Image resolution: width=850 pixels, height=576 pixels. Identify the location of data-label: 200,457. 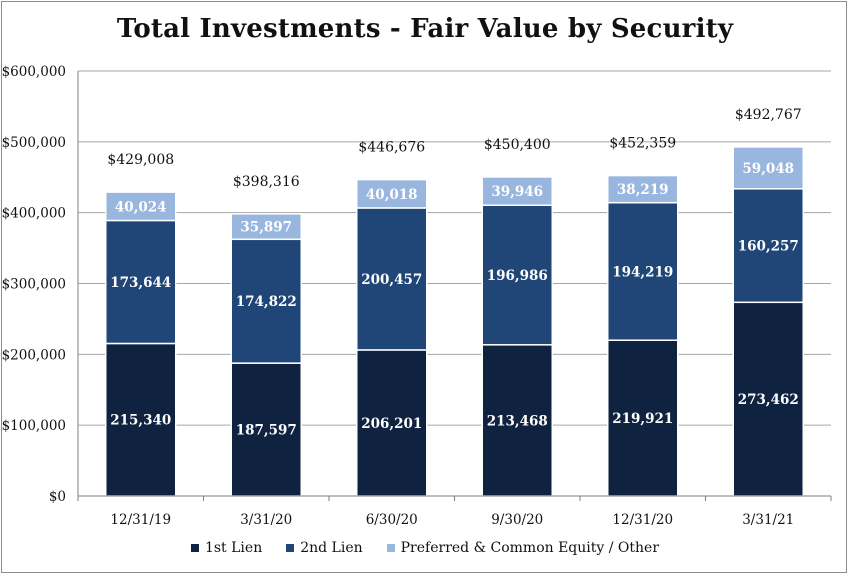
(391, 280).